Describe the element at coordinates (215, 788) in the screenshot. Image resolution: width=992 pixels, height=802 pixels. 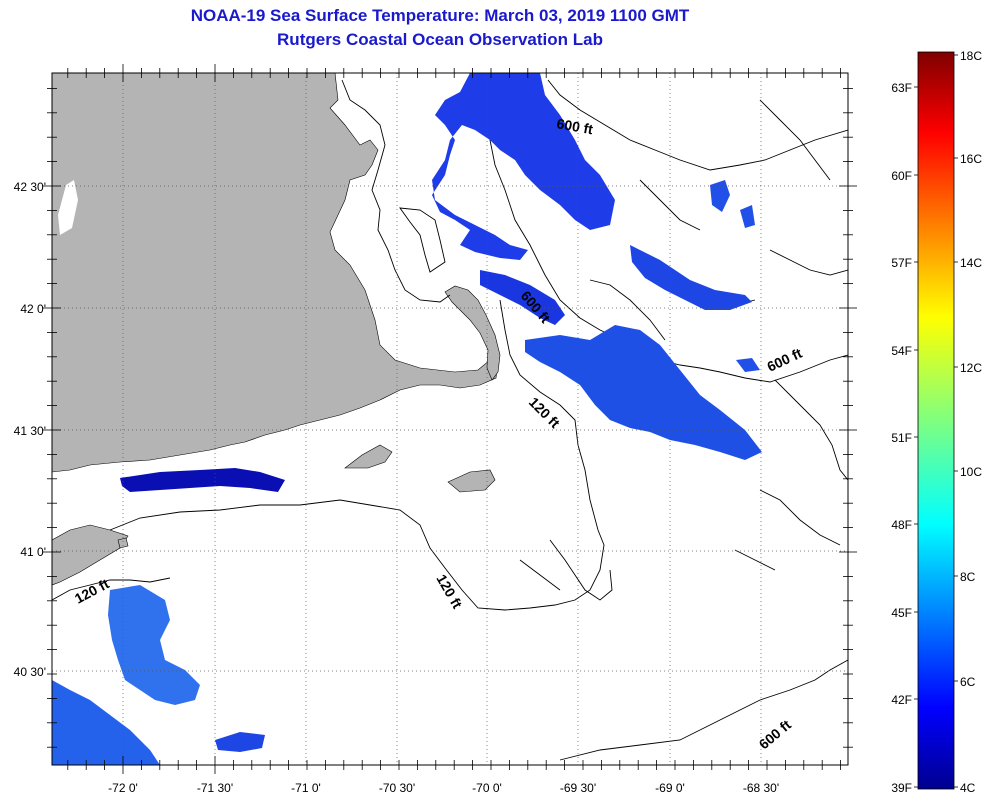
I see `lon-label: -71 30'` at that location.